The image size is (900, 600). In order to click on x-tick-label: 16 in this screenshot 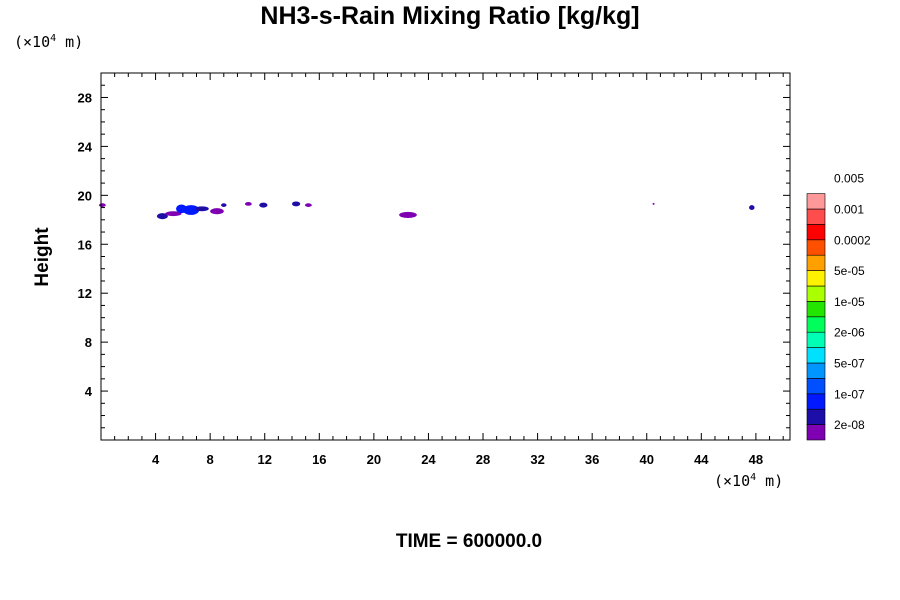, I will do `click(319, 459)`.